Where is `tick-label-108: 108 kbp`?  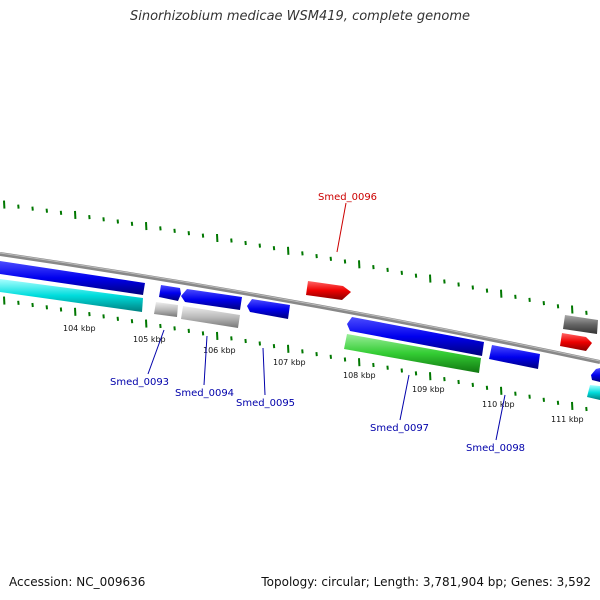
tick-label-108: 108 kbp is located at coordinates (359, 375).